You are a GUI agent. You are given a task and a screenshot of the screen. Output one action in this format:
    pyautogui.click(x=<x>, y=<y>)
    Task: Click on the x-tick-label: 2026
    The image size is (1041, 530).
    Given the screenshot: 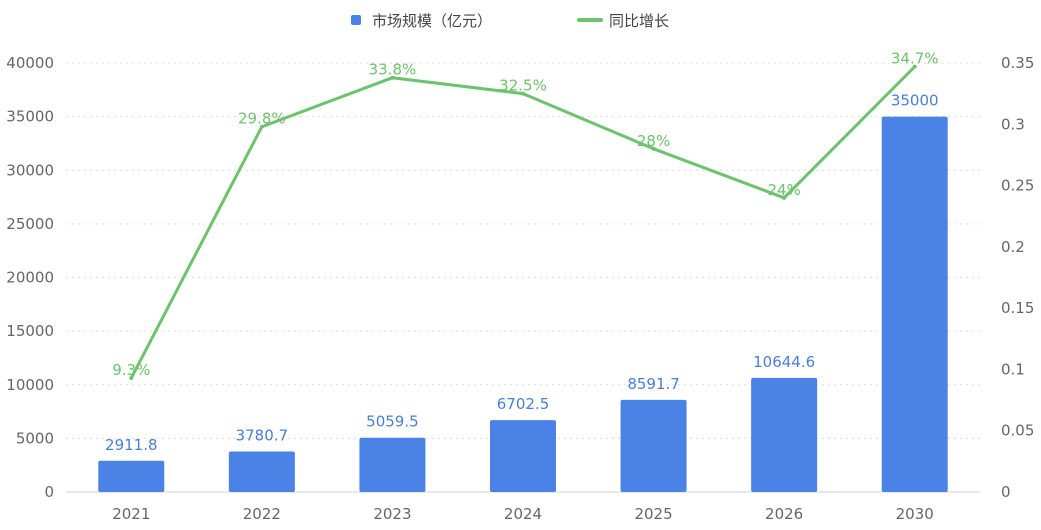 What is the action you would take?
    pyautogui.click(x=784, y=514)
    